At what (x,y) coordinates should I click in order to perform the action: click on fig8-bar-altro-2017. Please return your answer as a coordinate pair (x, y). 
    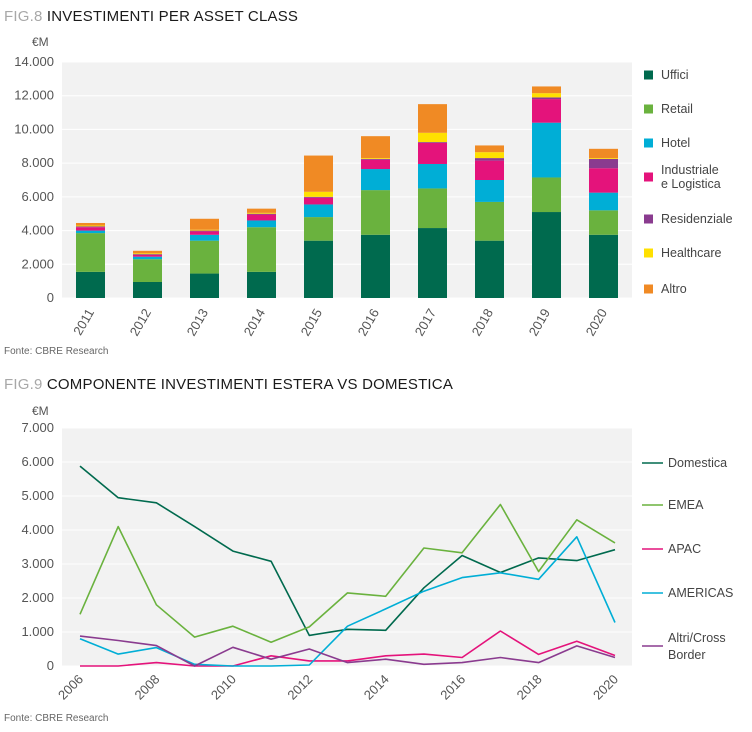
    Looking at the image, I should click on (432, 118).